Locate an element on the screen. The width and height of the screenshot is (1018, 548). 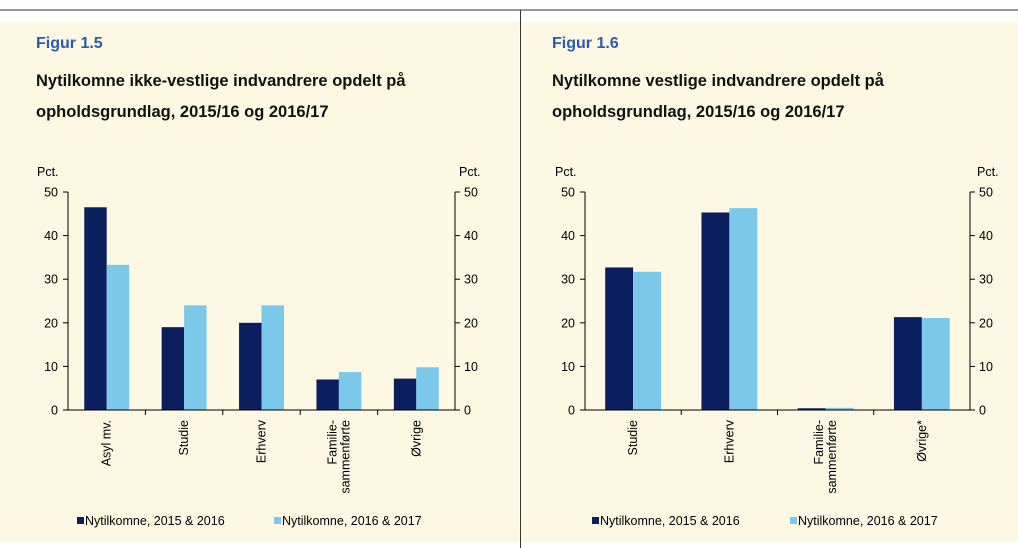
figure-label: Figur 1.6 is located at coordinates (585, 43).